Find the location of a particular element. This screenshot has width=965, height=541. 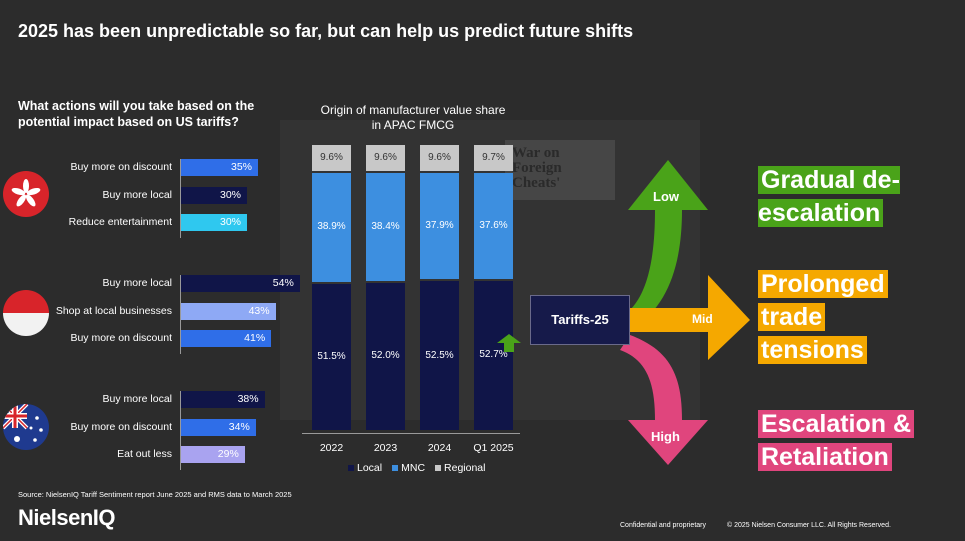

legend-label: Local is located at coordinates (370, 468).